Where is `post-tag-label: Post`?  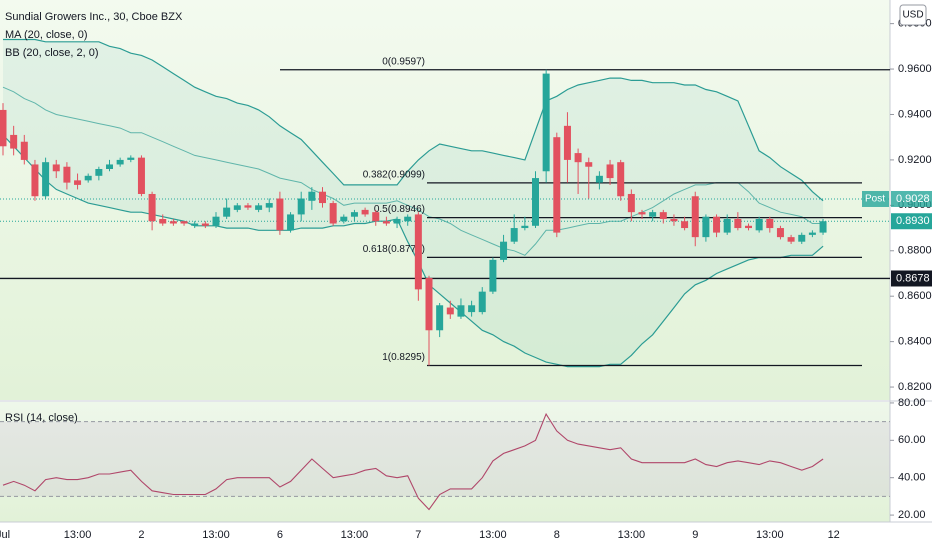
post-tag-label: Post is located at coordinates (875, 199).